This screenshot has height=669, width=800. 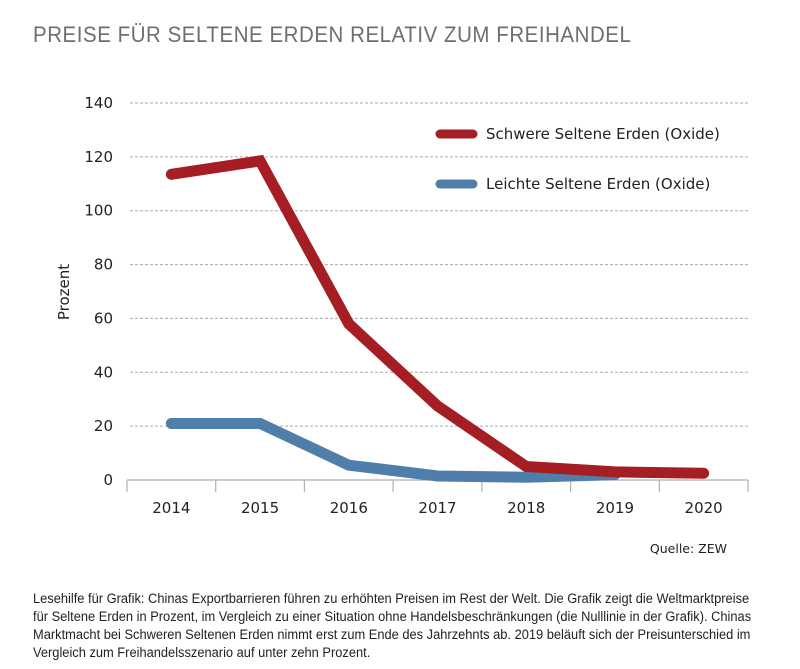 I want to click on x-tick-label: 2015, so click(x=260, y=508).